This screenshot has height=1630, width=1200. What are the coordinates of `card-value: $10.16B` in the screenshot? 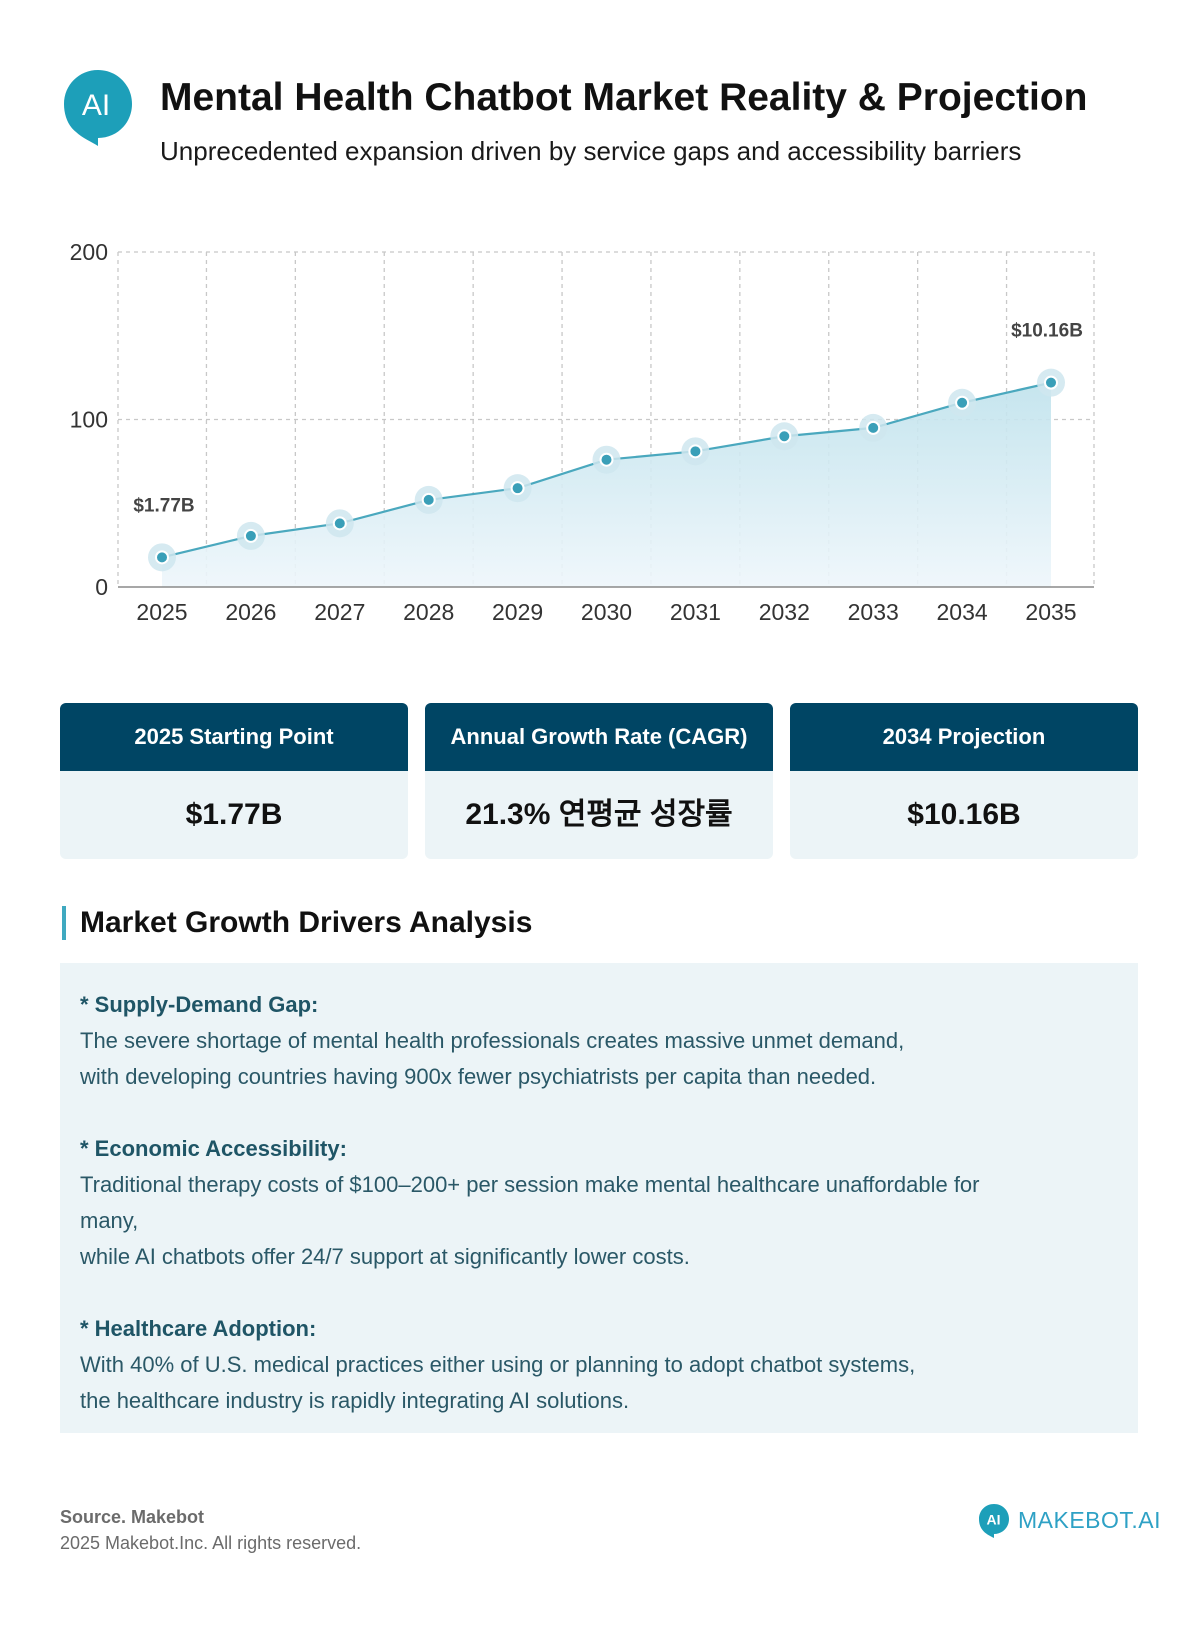 It's located at (964, 814).